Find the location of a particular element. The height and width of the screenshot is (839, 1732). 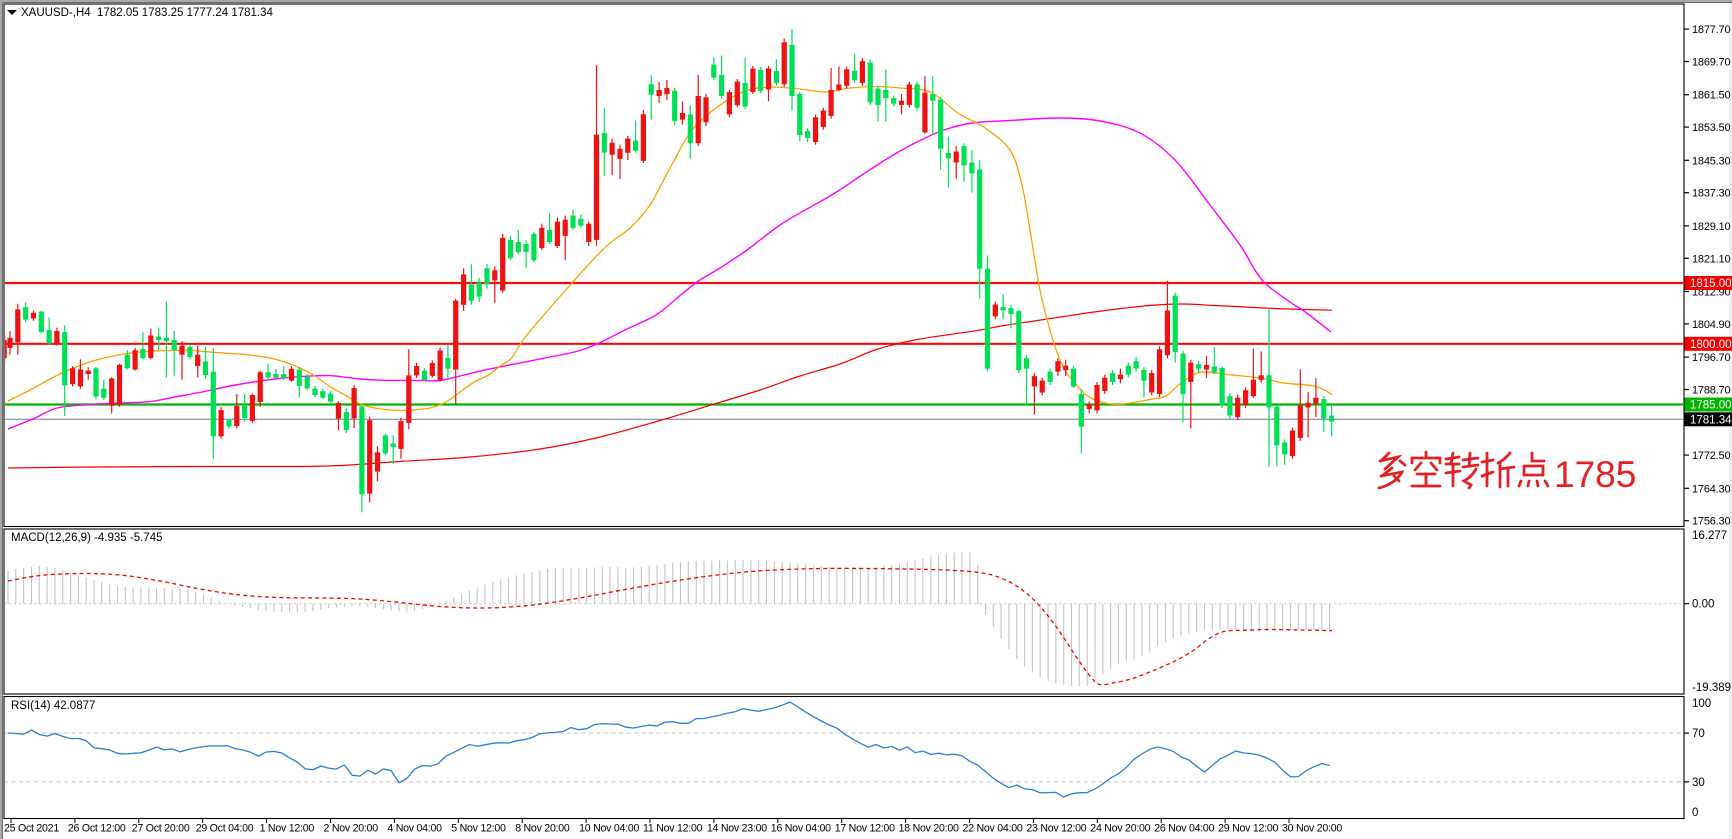

svg-text: 1821.10 is located at coordinates (1711, 259).